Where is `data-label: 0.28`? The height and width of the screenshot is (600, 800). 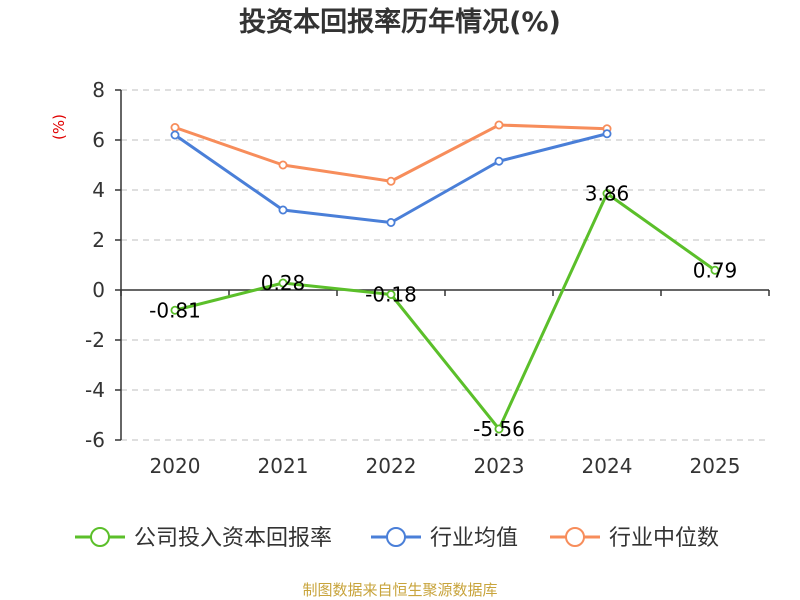
data-label: 0.28 is located at coordinates (283, 283).